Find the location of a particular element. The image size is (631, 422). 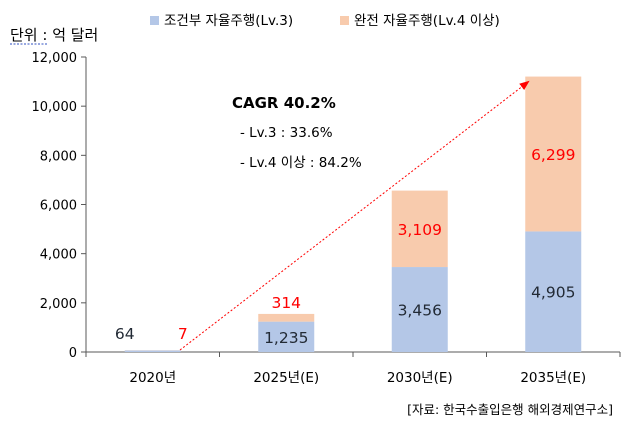

legend: 조건부 자율주행(Lv.3) 완전 자율주행(Lv.4 이상) is located at coordinates (325, 21).